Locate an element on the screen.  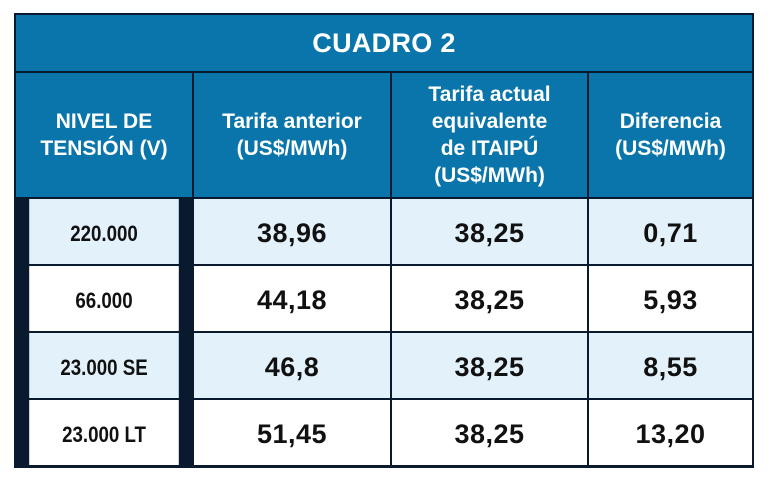
cell-voltage-level: 23.000 LT is located at coordinates (104, 432).